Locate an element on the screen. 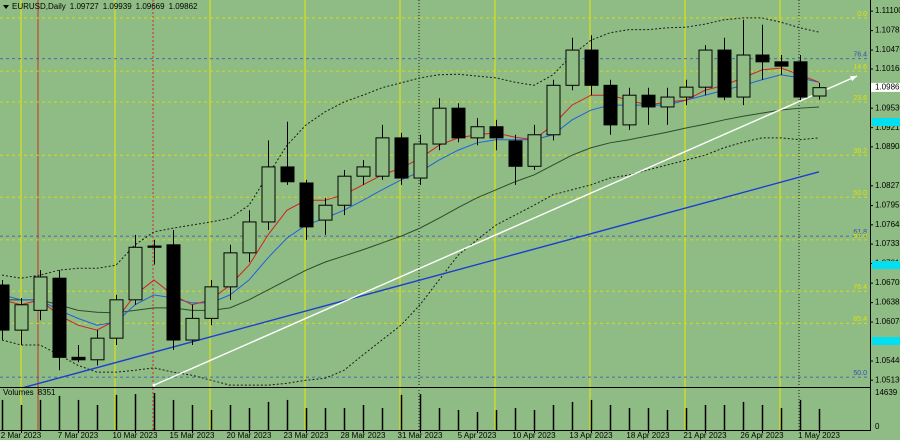  y-tick-label: 1.05440 is located at coordinates (887, 360).